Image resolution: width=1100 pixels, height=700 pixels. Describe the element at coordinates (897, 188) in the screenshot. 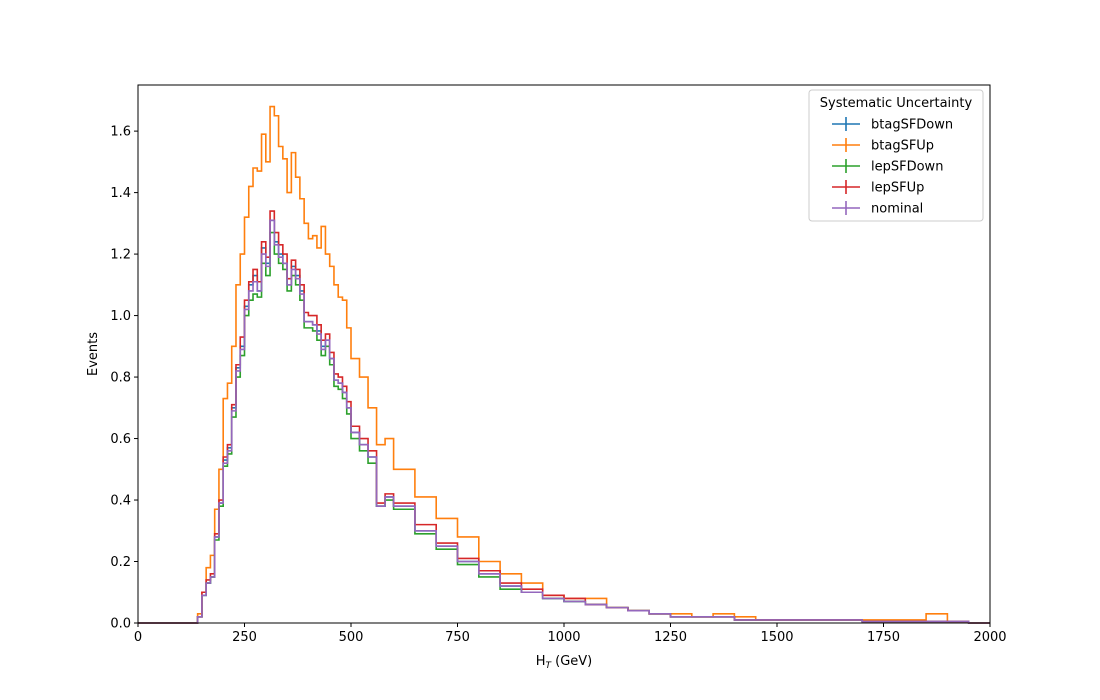

I see `legend-label: lepSFUp` at that location.